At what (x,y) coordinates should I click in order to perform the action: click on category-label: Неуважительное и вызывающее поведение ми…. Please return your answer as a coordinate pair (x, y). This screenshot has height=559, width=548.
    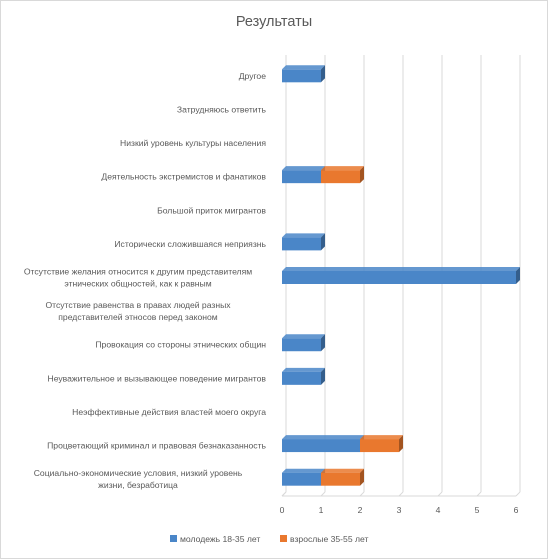
    Looking at the image, I should click on (157, 378).